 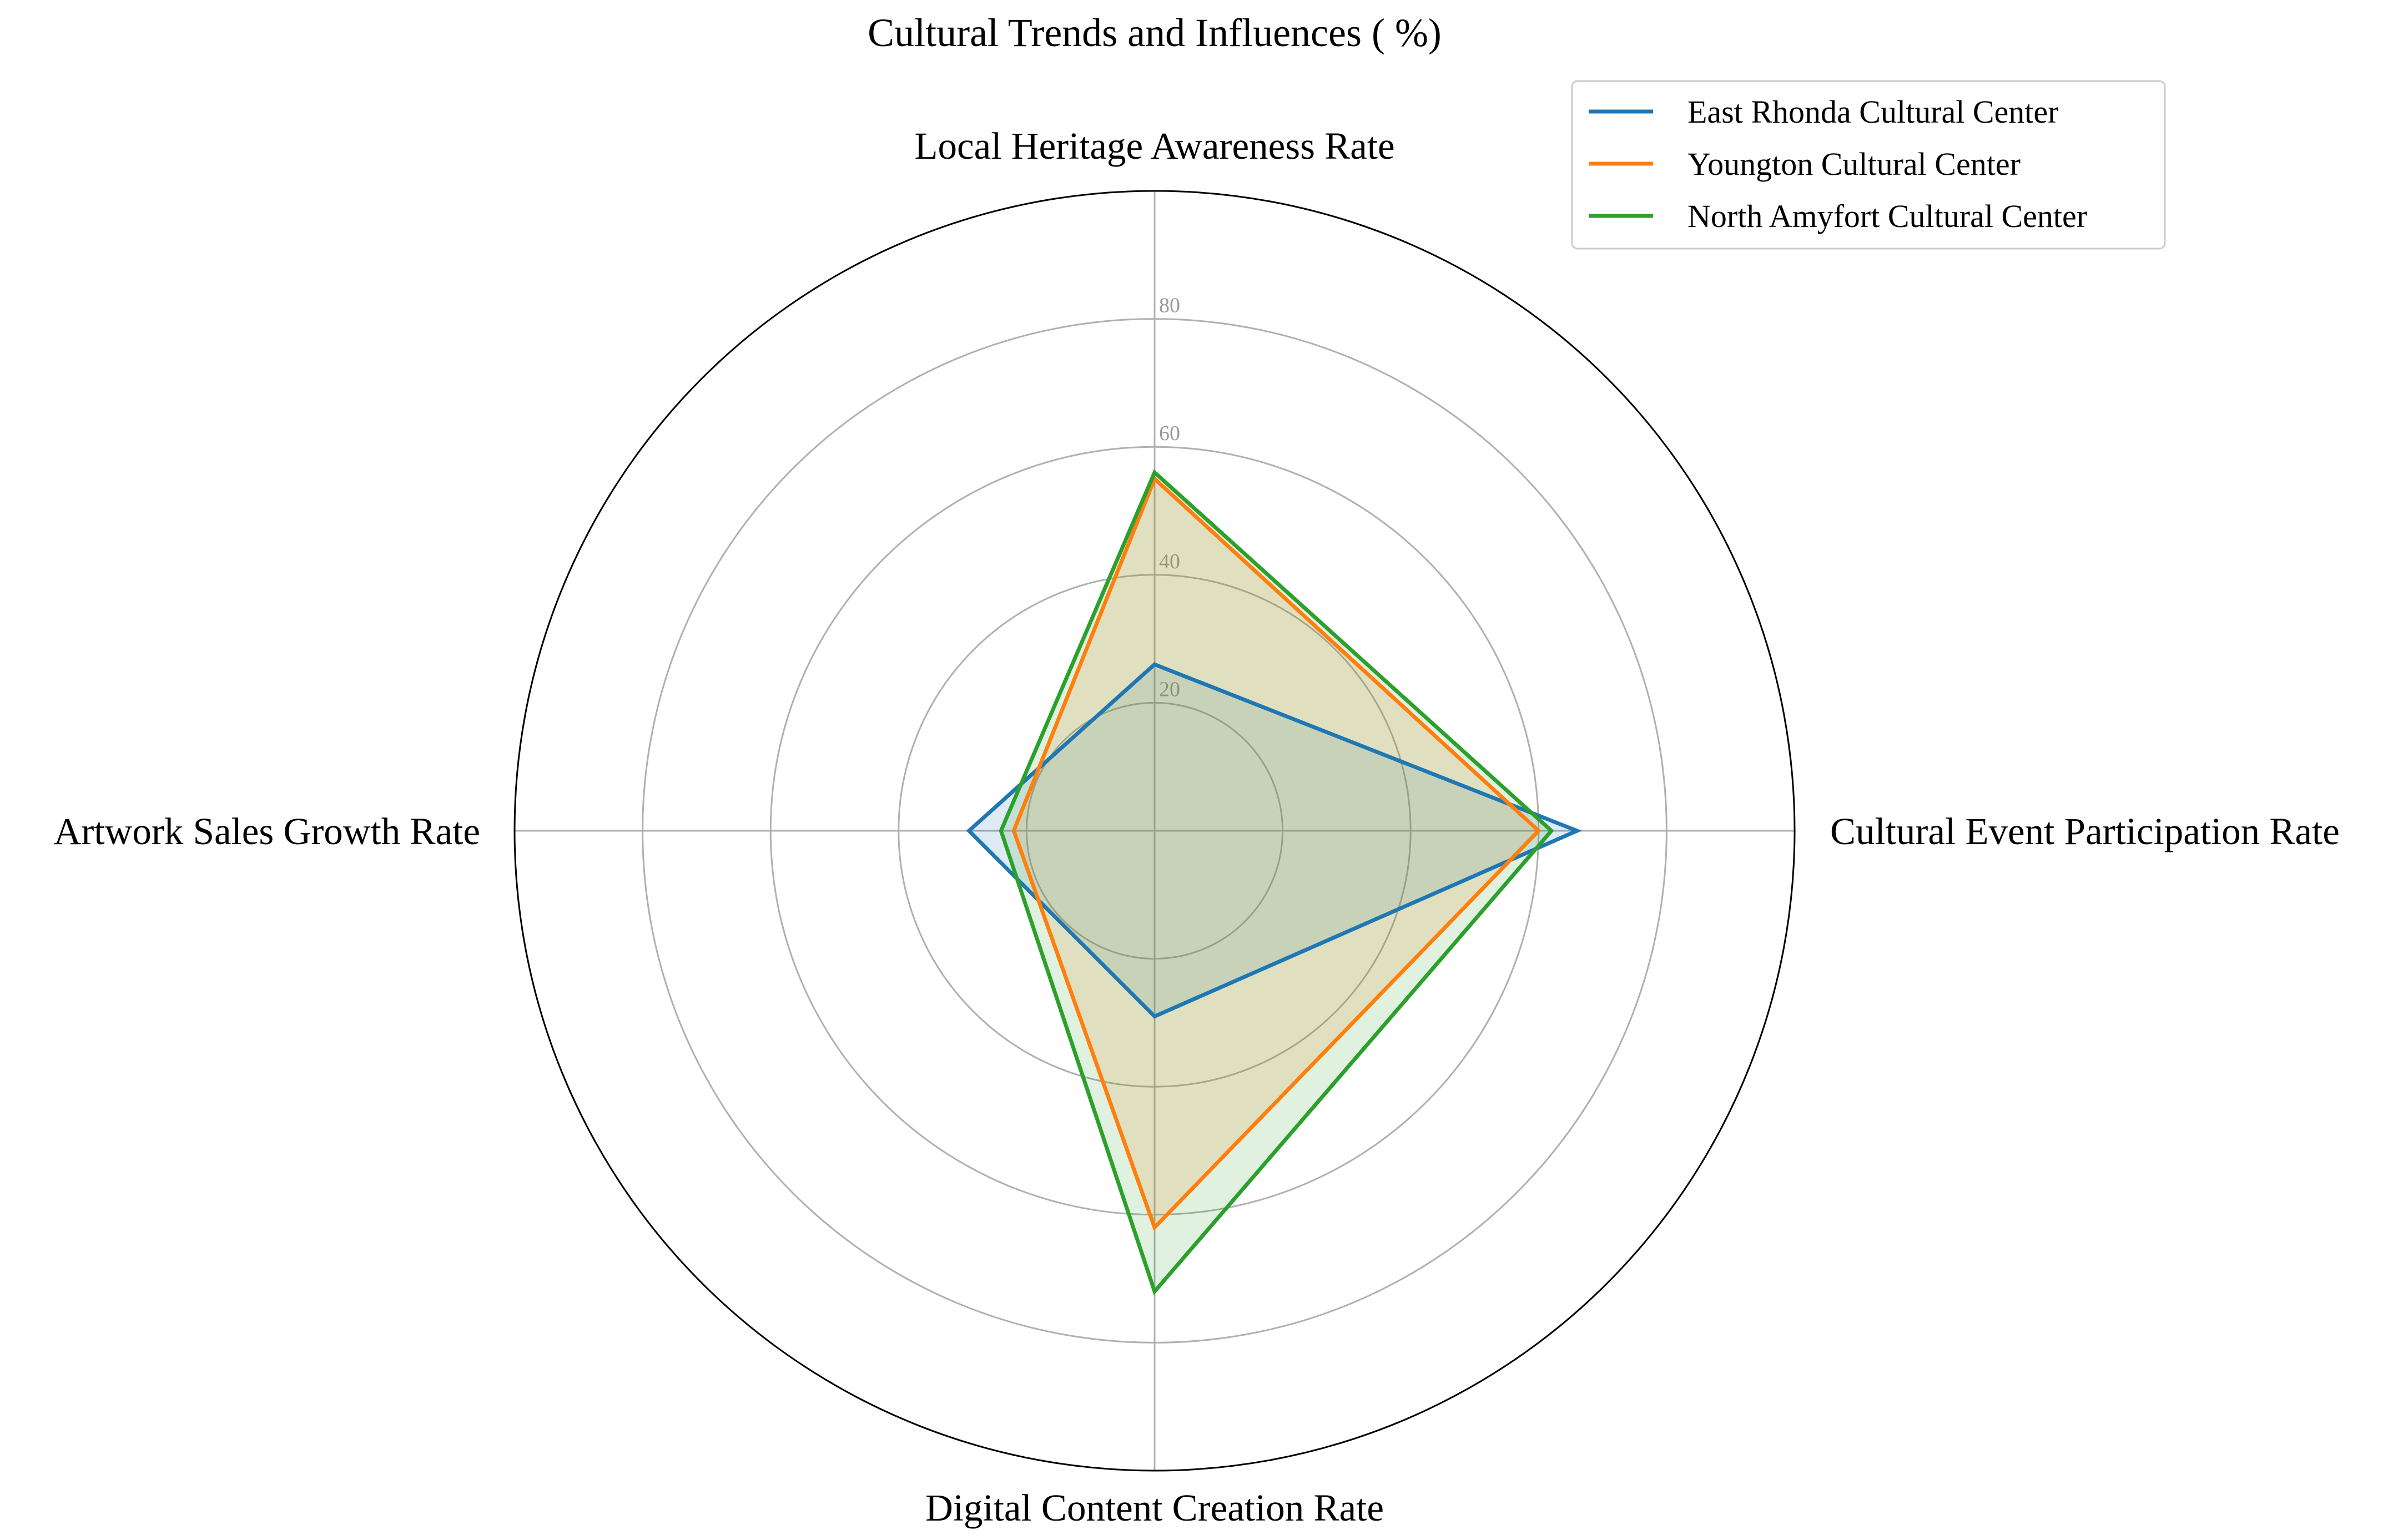 What do you see at coordinates (1169, 689) in the screenshot?
I see `radial-tick-label: 20` at bounding box center [1169, 689].